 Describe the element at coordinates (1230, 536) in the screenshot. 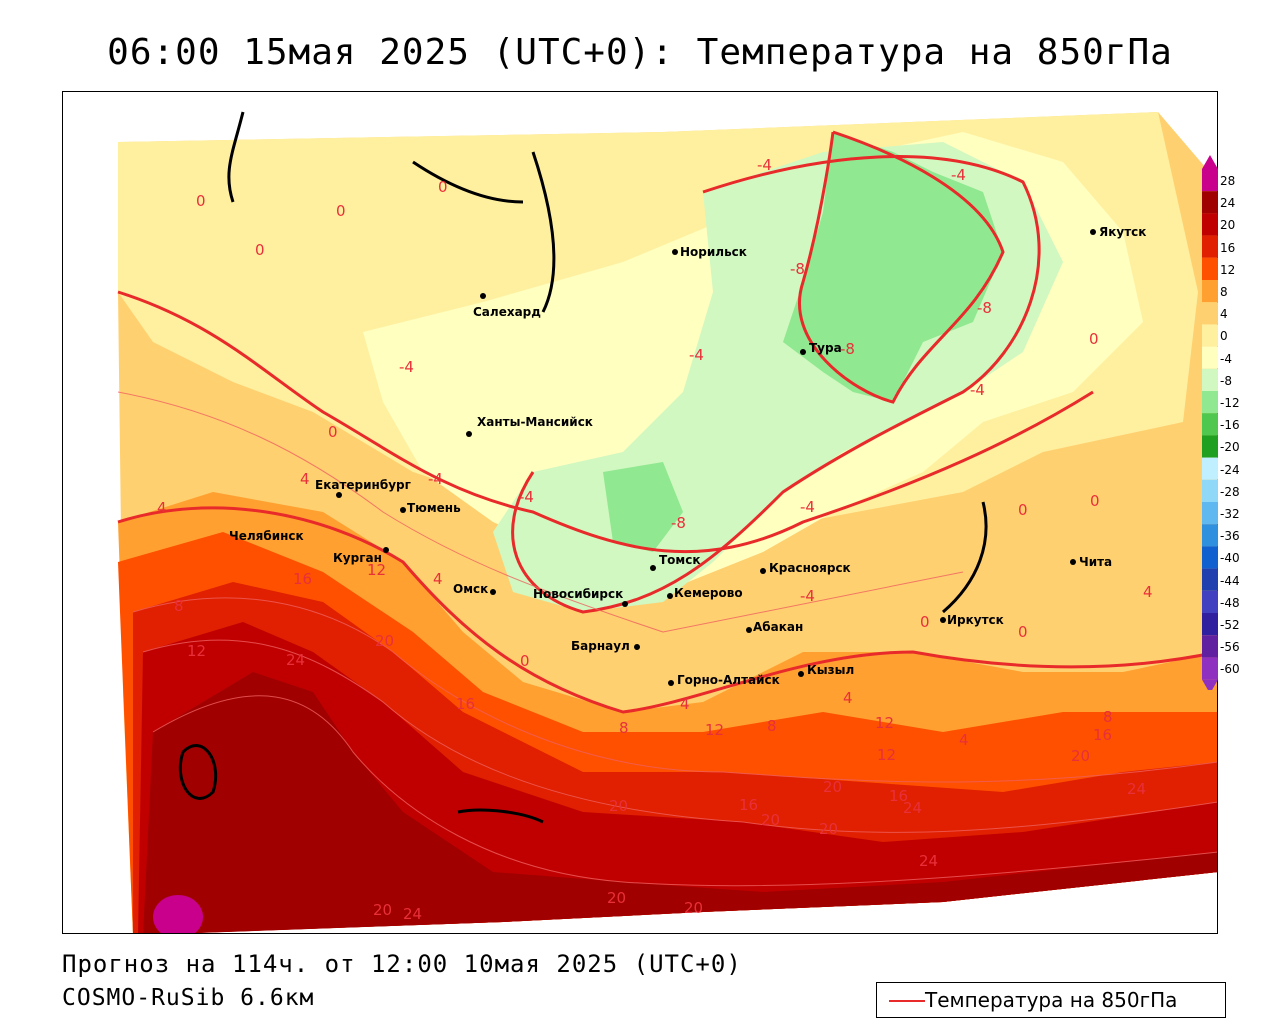

I see `scale-label: -36` at that location.